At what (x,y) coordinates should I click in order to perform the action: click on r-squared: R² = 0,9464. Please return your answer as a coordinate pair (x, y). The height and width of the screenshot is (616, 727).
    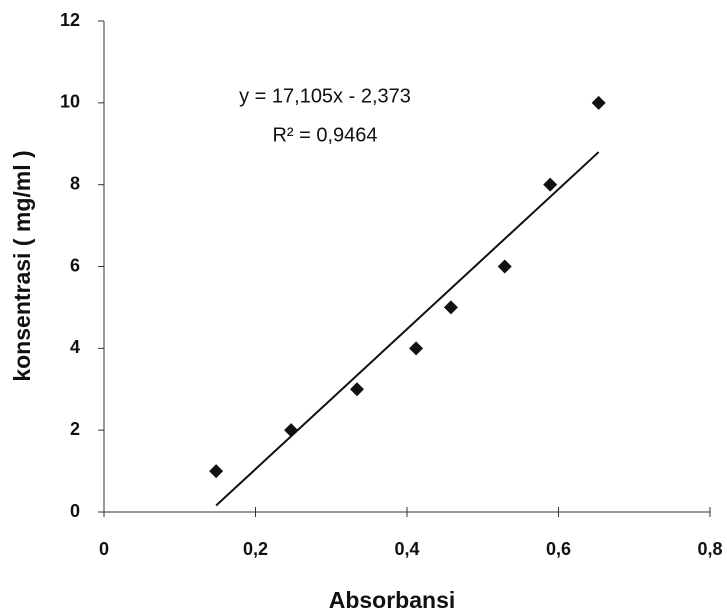
    Looking at the image, I should click on (324, 135).